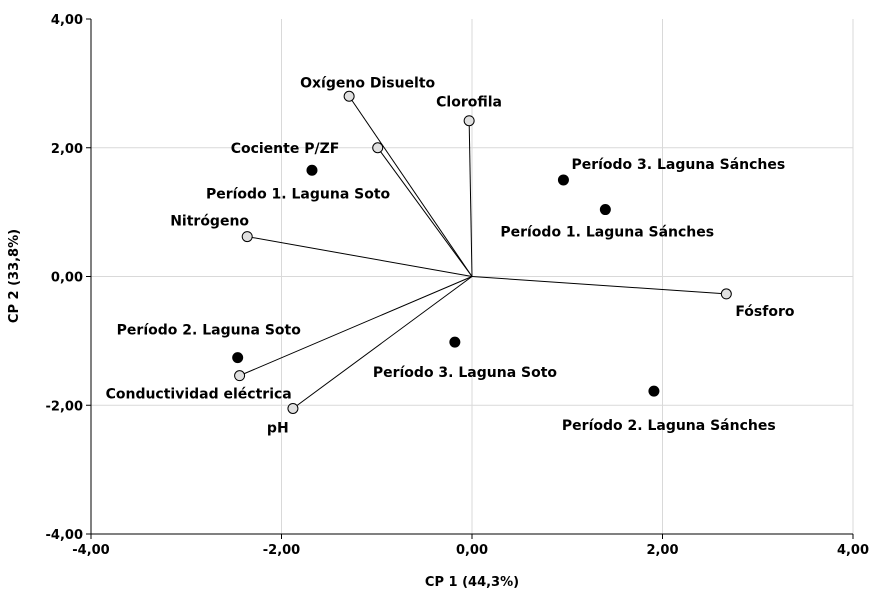 This screenshot has height=591, width=873. I want to click on label-oxigeno-disuelto: Oxígeno Disuelto, so click(367, 83).